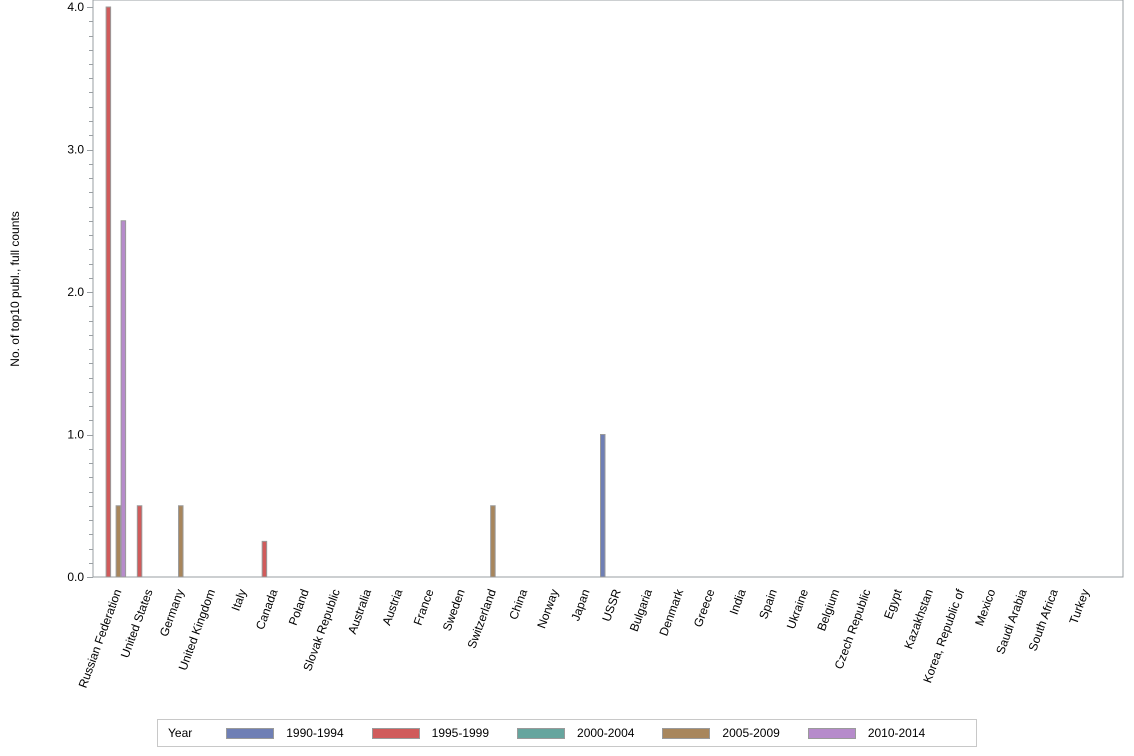 This screenshot has height=756, width=1134. Describe the element at coordinates (721, 733) in the screenshot. I see `legend-item: 2005-2009` at that location.